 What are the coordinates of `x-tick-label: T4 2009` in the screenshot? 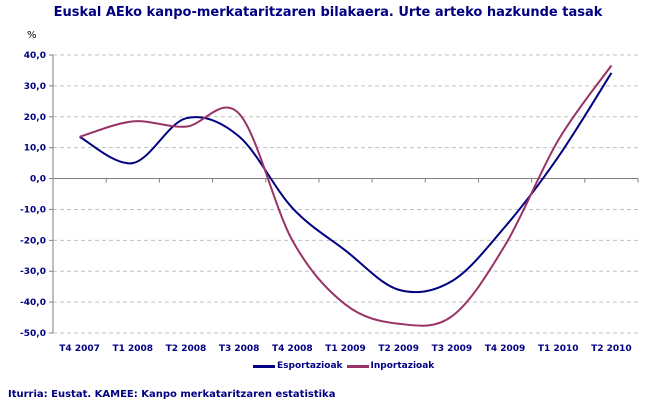 It's located at (505, 349).